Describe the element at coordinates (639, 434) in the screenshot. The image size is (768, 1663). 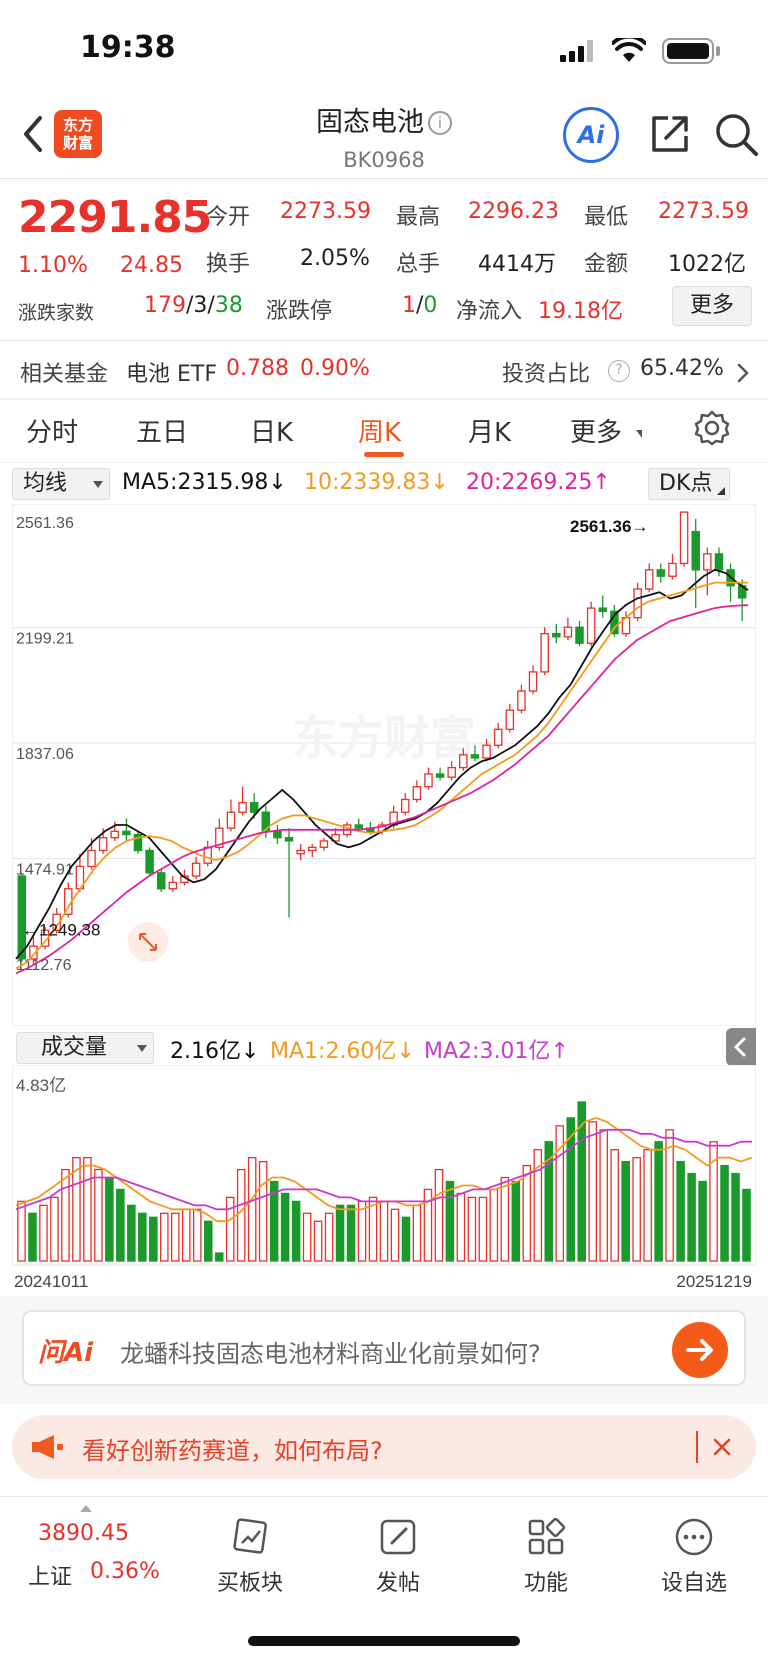
I see `tab-more-caret` at that location.